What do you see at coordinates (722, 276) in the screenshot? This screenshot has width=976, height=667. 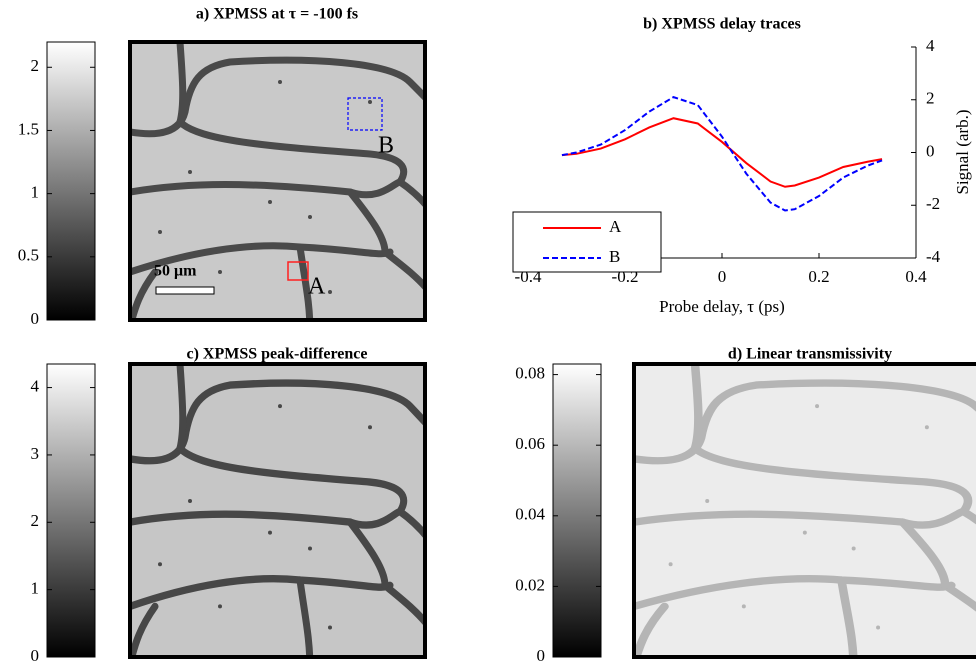 I see `x-tick-label: 0` at bounding box center [722, 276].